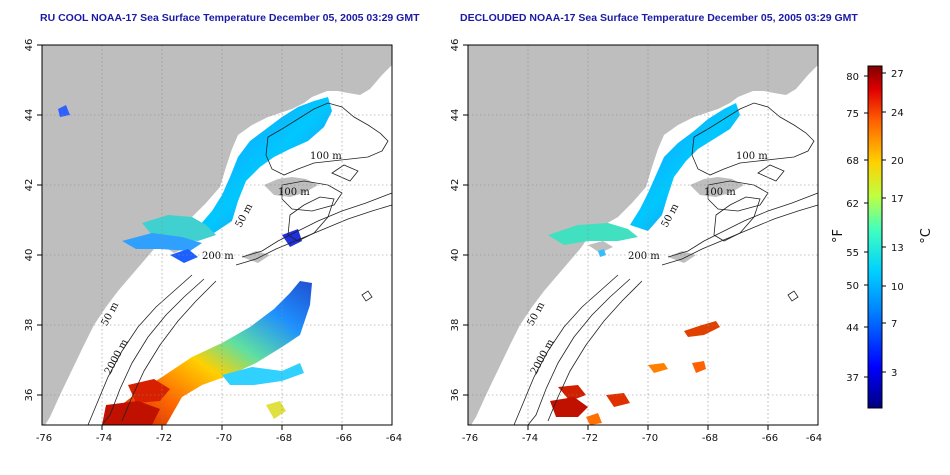  Describe the element at coordinates (897, 74) in the screenshot. I see `celsius-tick-label: 27` at that location.